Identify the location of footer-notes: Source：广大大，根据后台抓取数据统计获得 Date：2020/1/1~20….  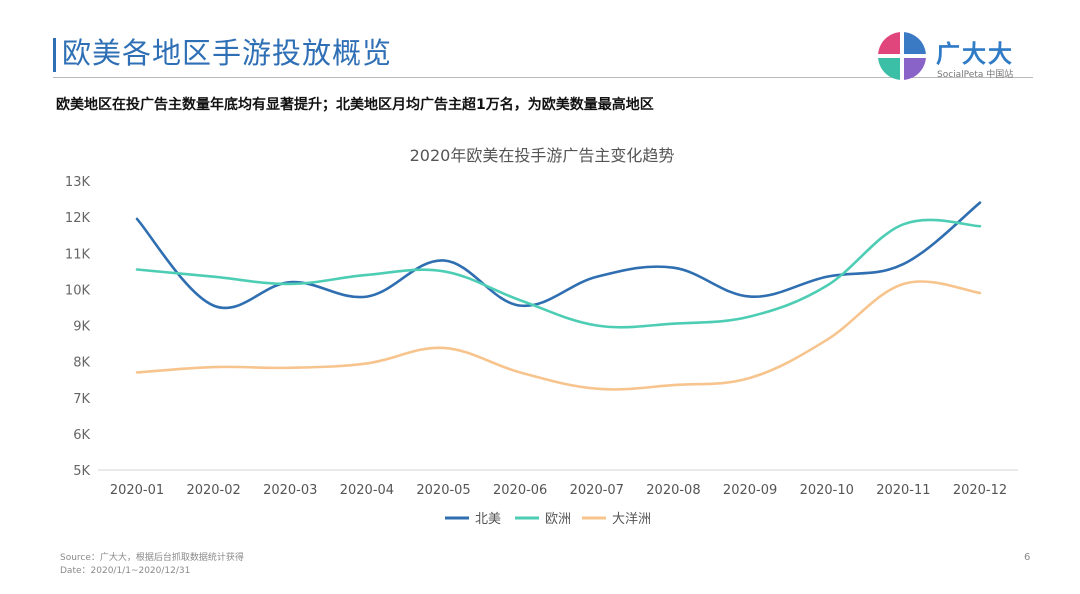
(152, 565).